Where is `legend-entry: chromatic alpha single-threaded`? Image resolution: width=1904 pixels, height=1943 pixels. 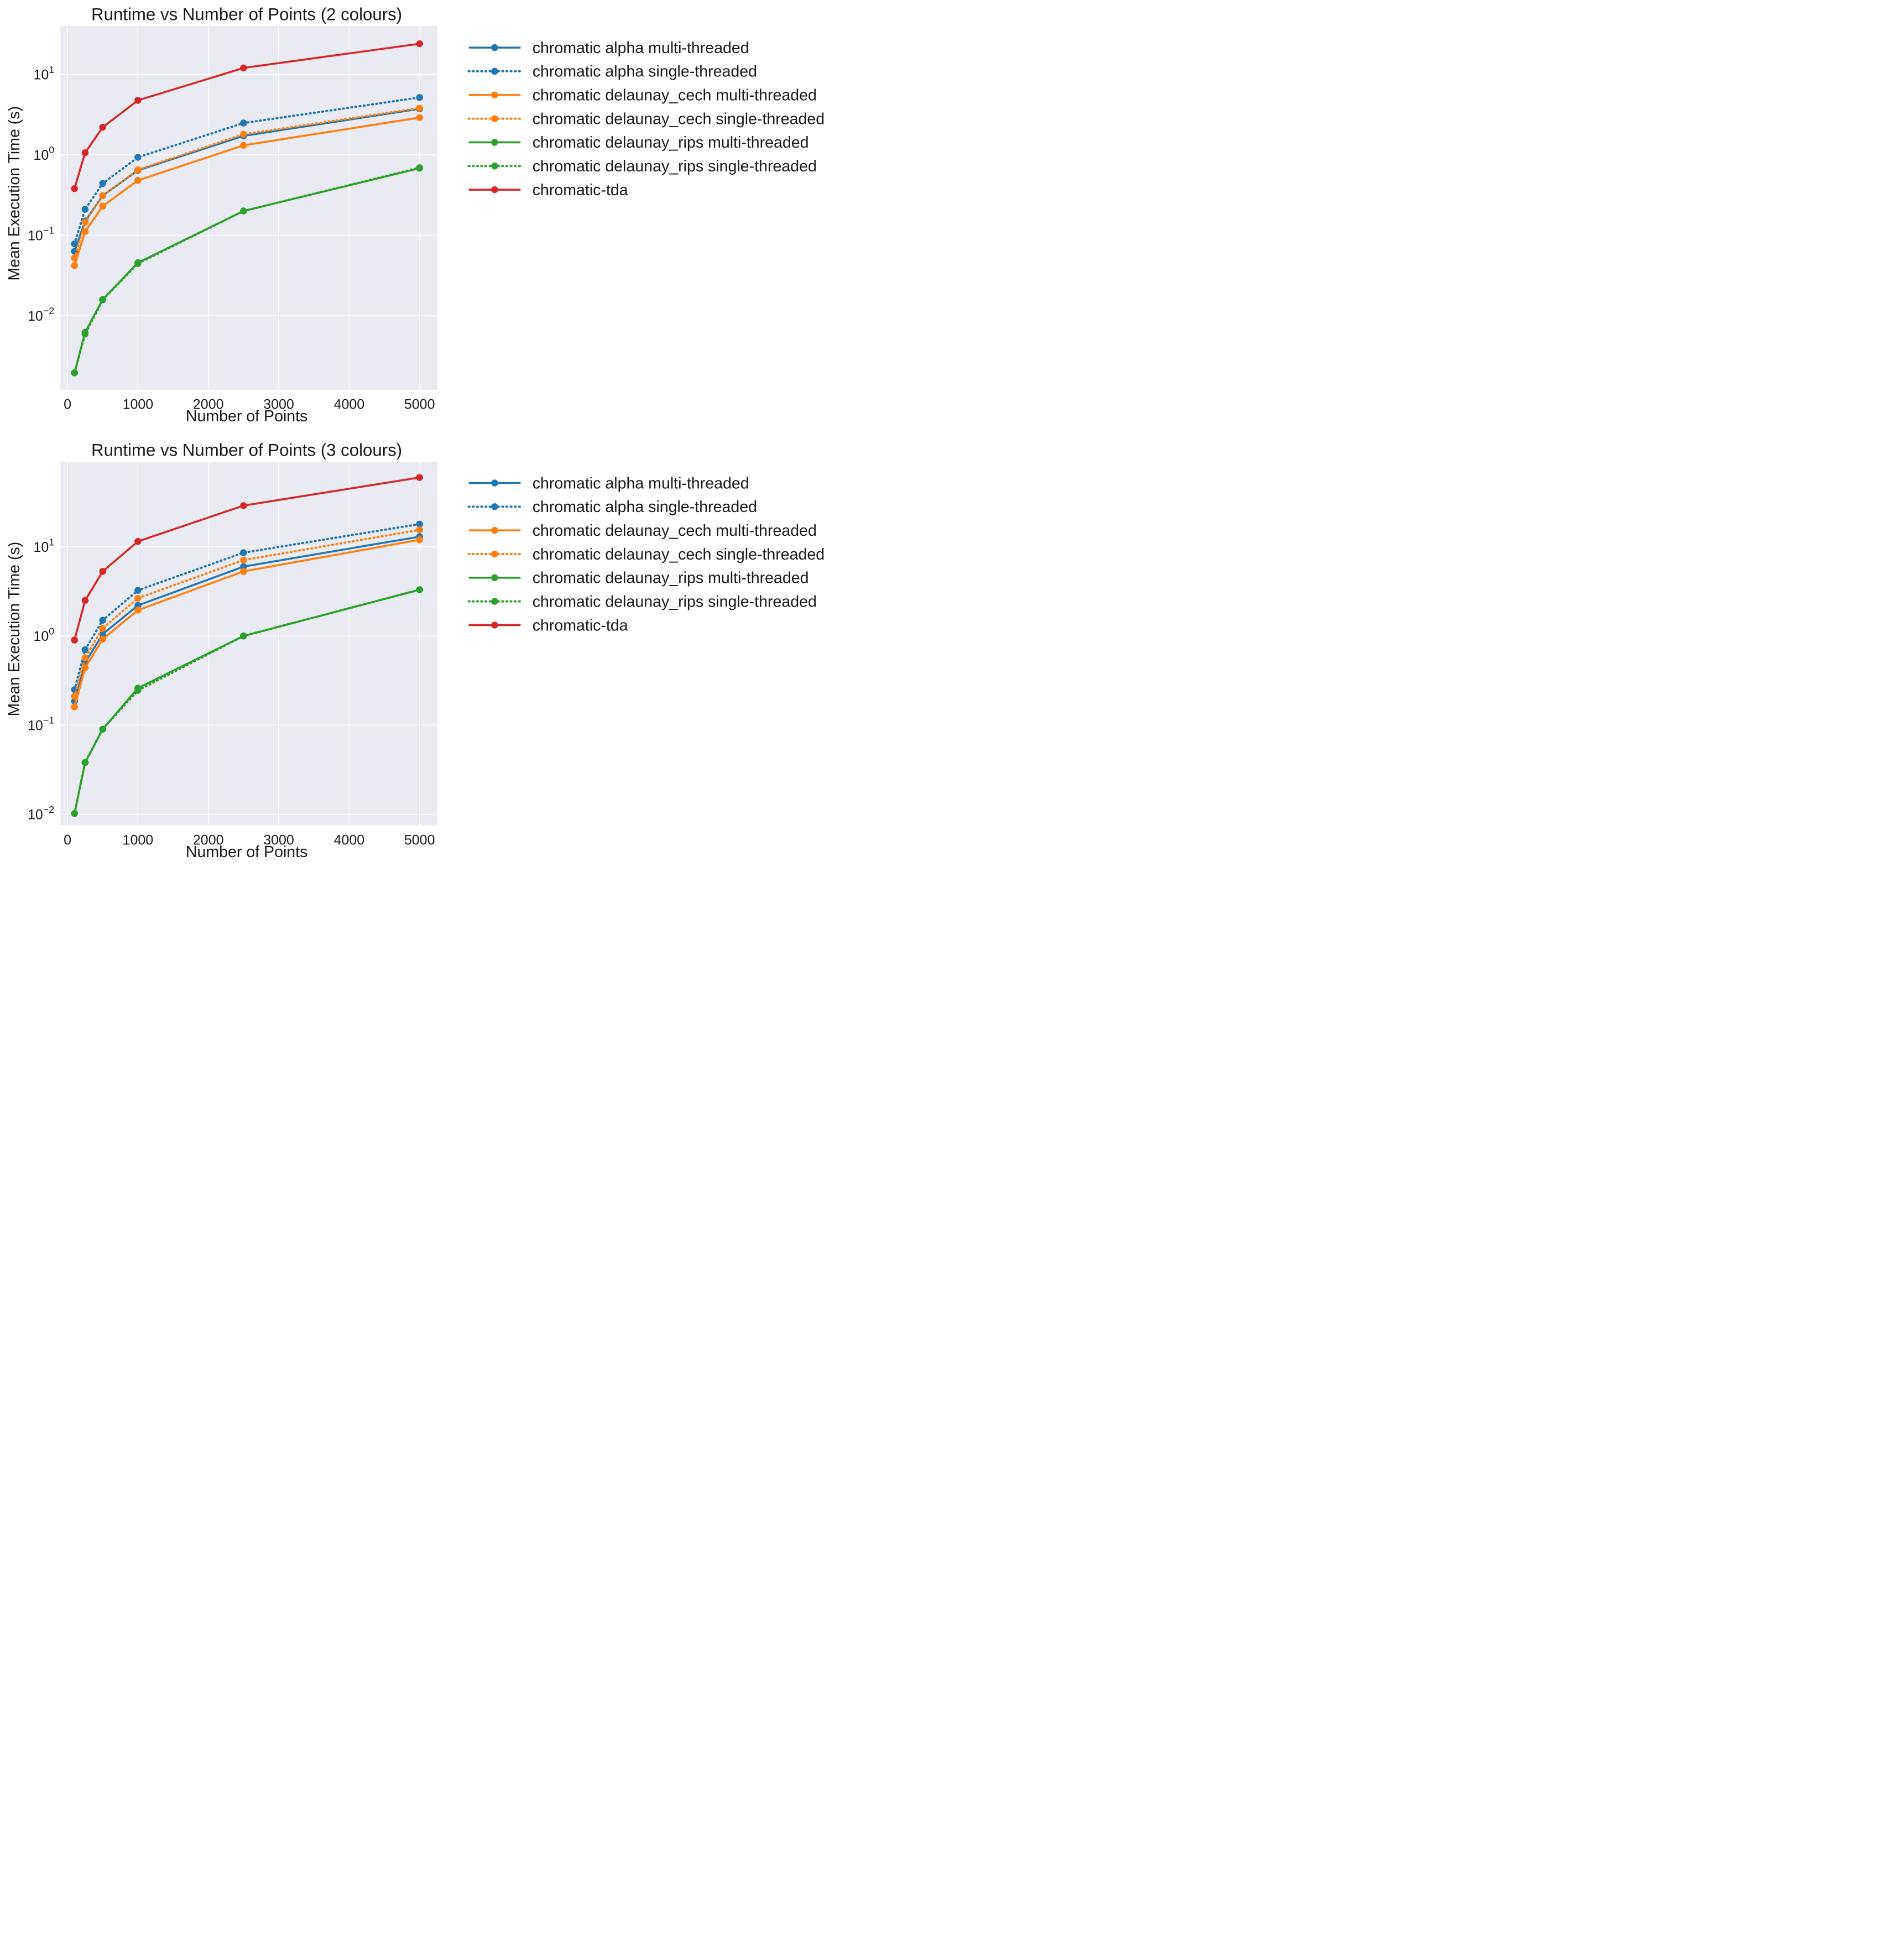 legend-entry: chromatic alpha single-threaded is located at coordinates (612, 72).